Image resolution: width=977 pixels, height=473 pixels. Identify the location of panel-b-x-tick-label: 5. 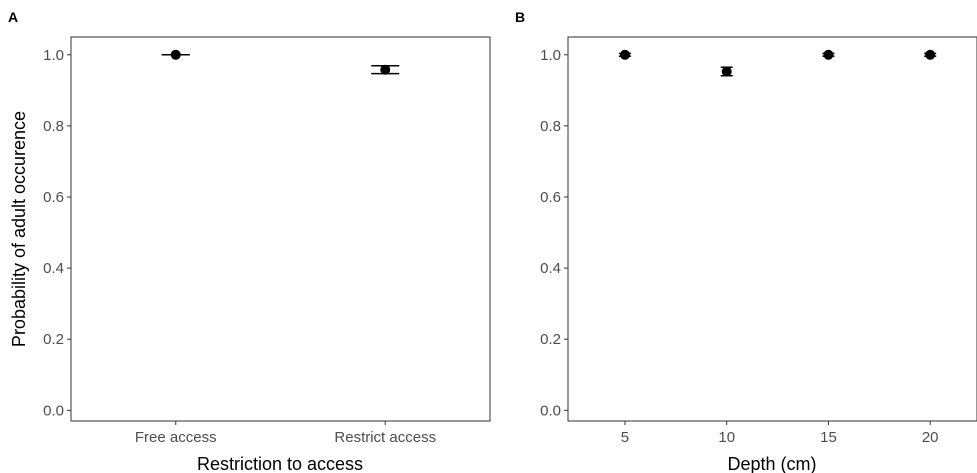
(625, 437).